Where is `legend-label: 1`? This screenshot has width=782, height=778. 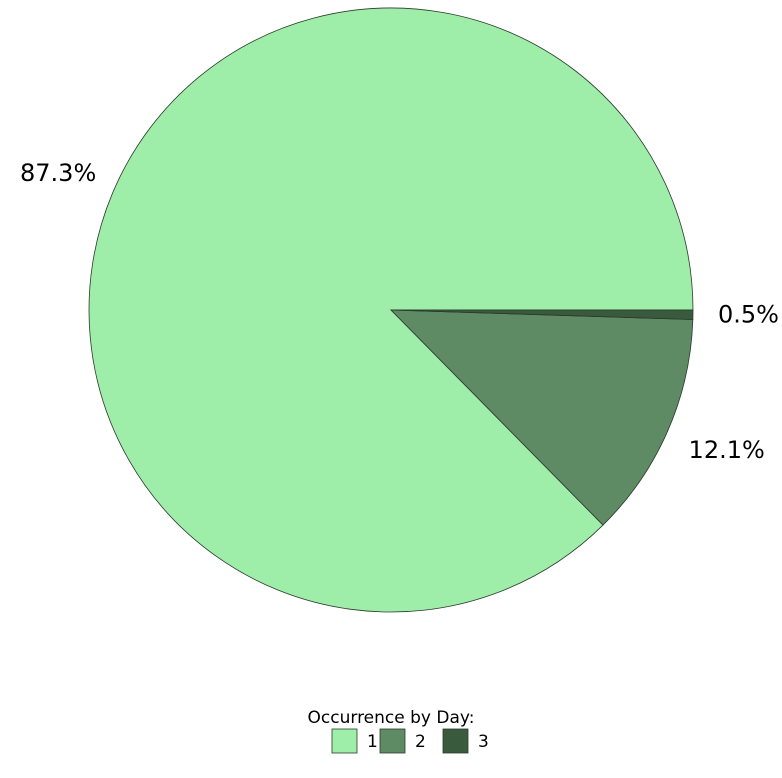
legend-label: 1 is located at coordinates (372, 742).